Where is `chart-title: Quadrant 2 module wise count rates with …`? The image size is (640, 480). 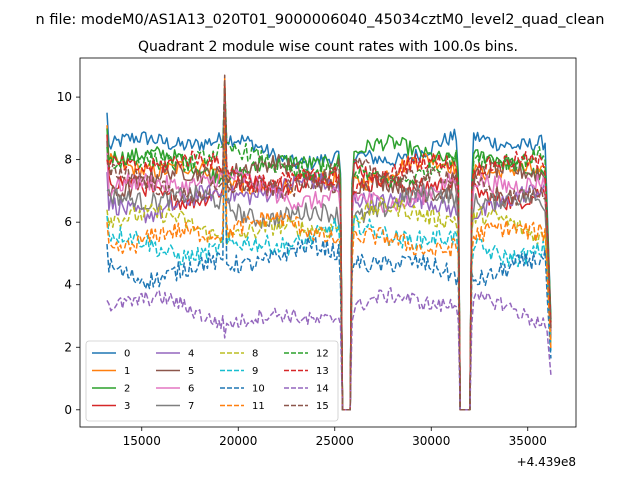
chart-title: Quadrant 2 module wise count rates with … is located at coordinates (328, 47).